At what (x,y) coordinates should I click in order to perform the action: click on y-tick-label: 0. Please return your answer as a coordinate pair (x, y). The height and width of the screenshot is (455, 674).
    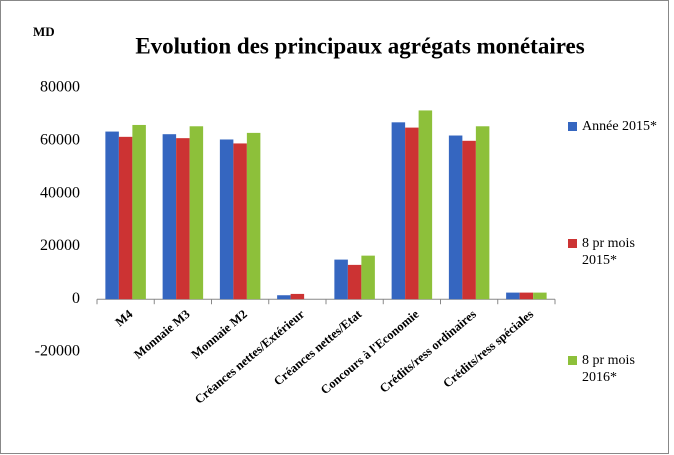
    Looking at the image, I should click on (76, 298).